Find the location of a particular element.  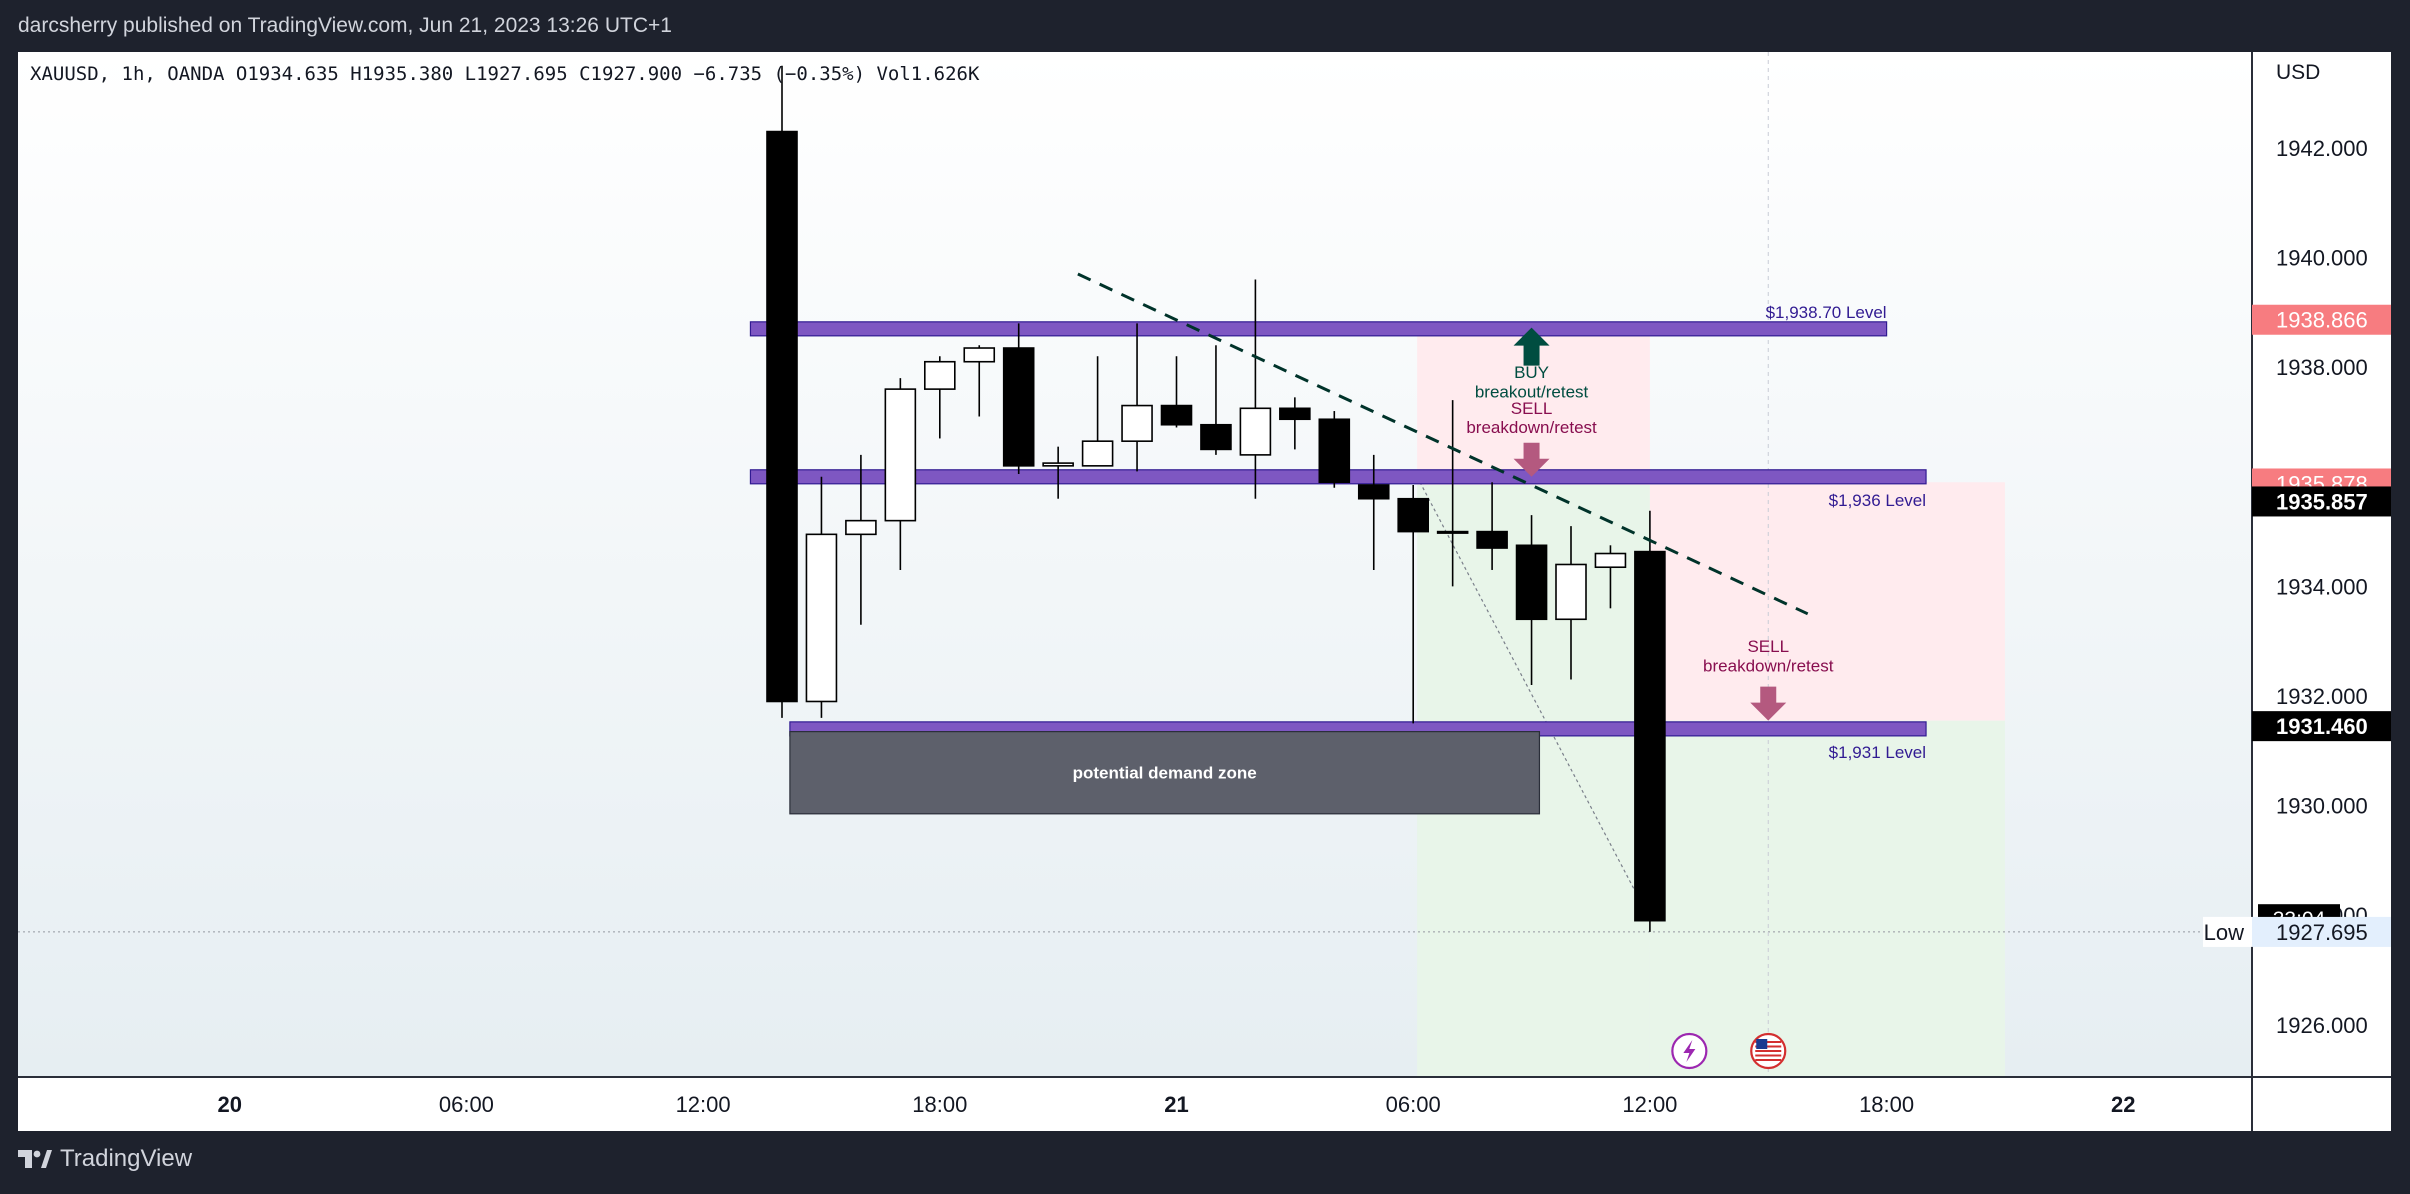

tradingview-logo: TradingView is located at coordinates (105, 1159).